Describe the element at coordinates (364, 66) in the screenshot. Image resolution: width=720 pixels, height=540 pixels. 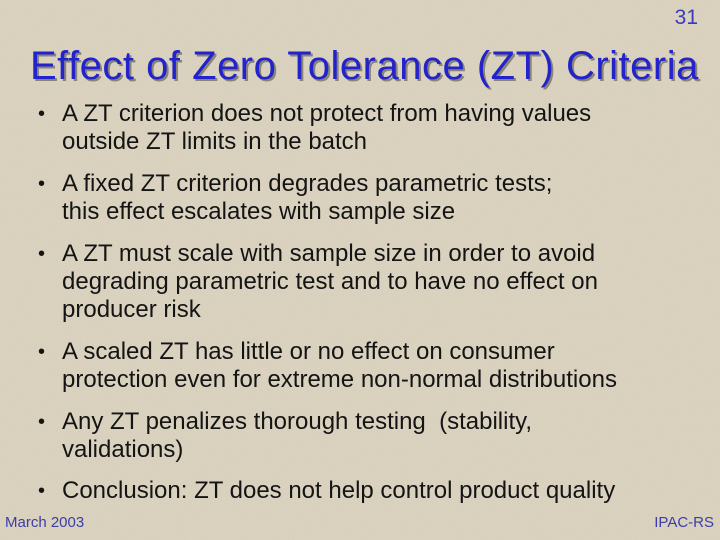
I see `slide-title: Effect of Zero Tolerance (ZT) Criteria` at that location.